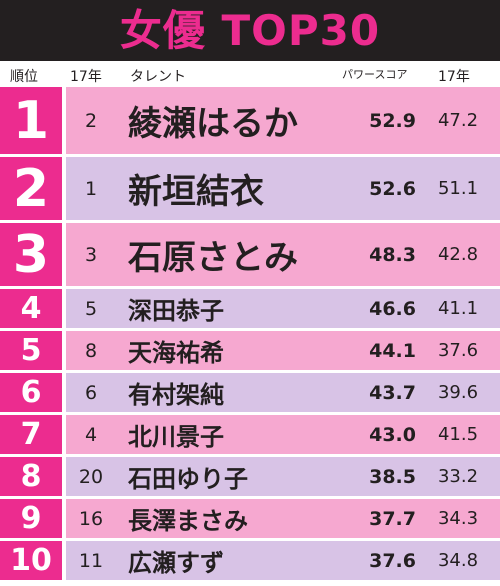 This screenshot has height=586, width=500. Describe the element at coordinates (158, 77) in the screenshot. I see `header-talent: タレント` at that location.